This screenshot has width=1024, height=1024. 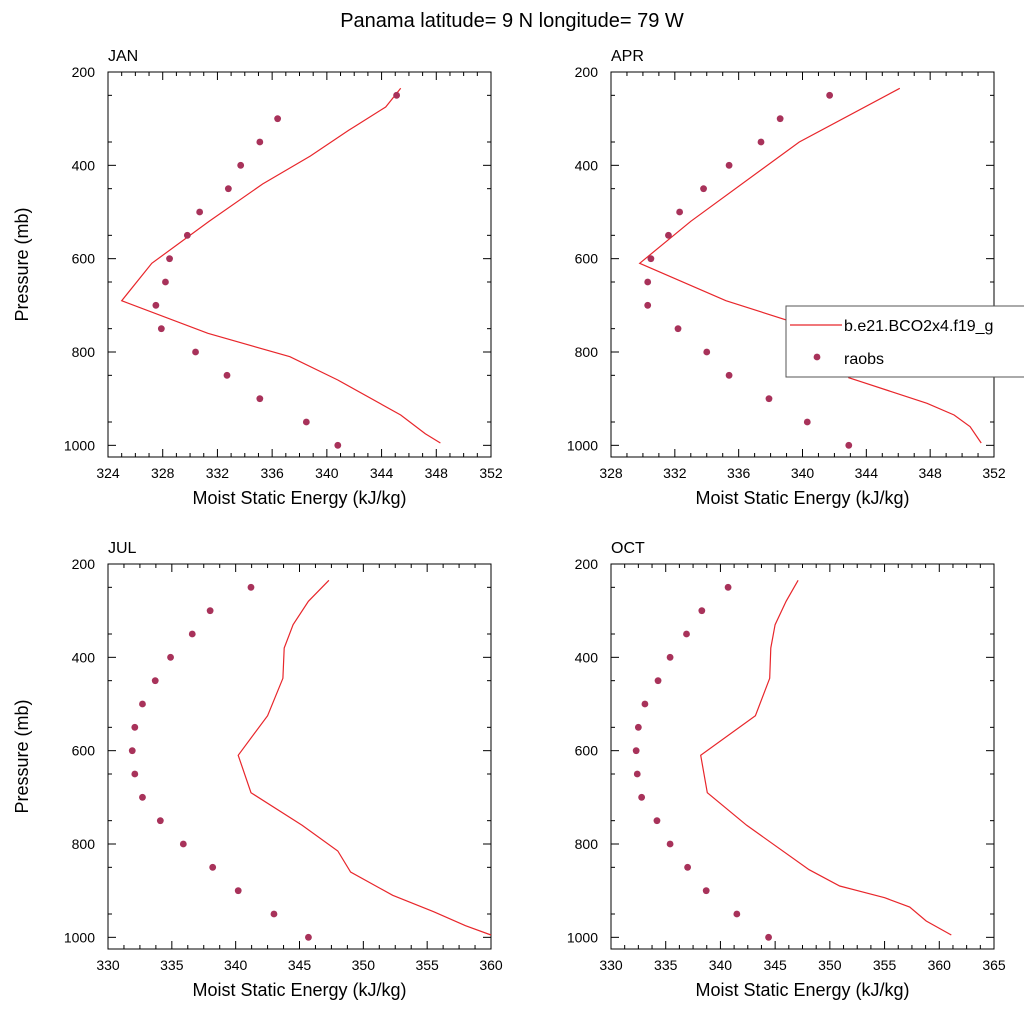 I want to click on panel-title: JAN, so click(x=123, y=56).